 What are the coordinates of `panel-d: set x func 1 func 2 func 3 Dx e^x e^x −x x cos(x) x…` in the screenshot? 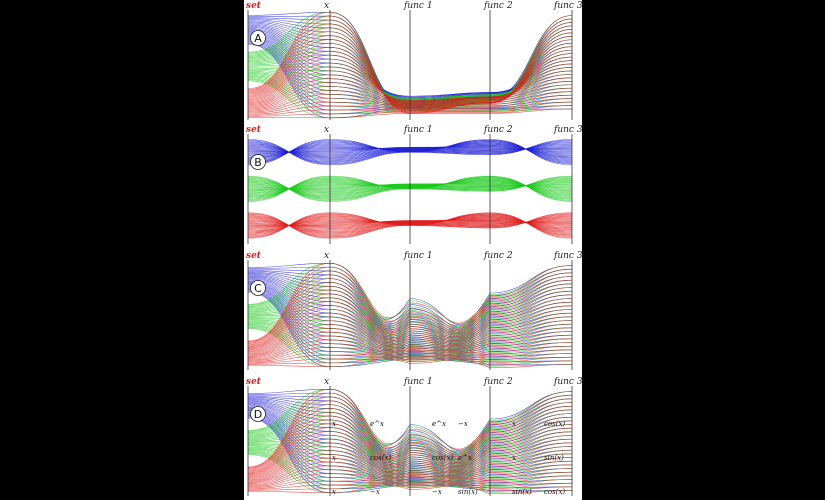 It's located at (414, 436).